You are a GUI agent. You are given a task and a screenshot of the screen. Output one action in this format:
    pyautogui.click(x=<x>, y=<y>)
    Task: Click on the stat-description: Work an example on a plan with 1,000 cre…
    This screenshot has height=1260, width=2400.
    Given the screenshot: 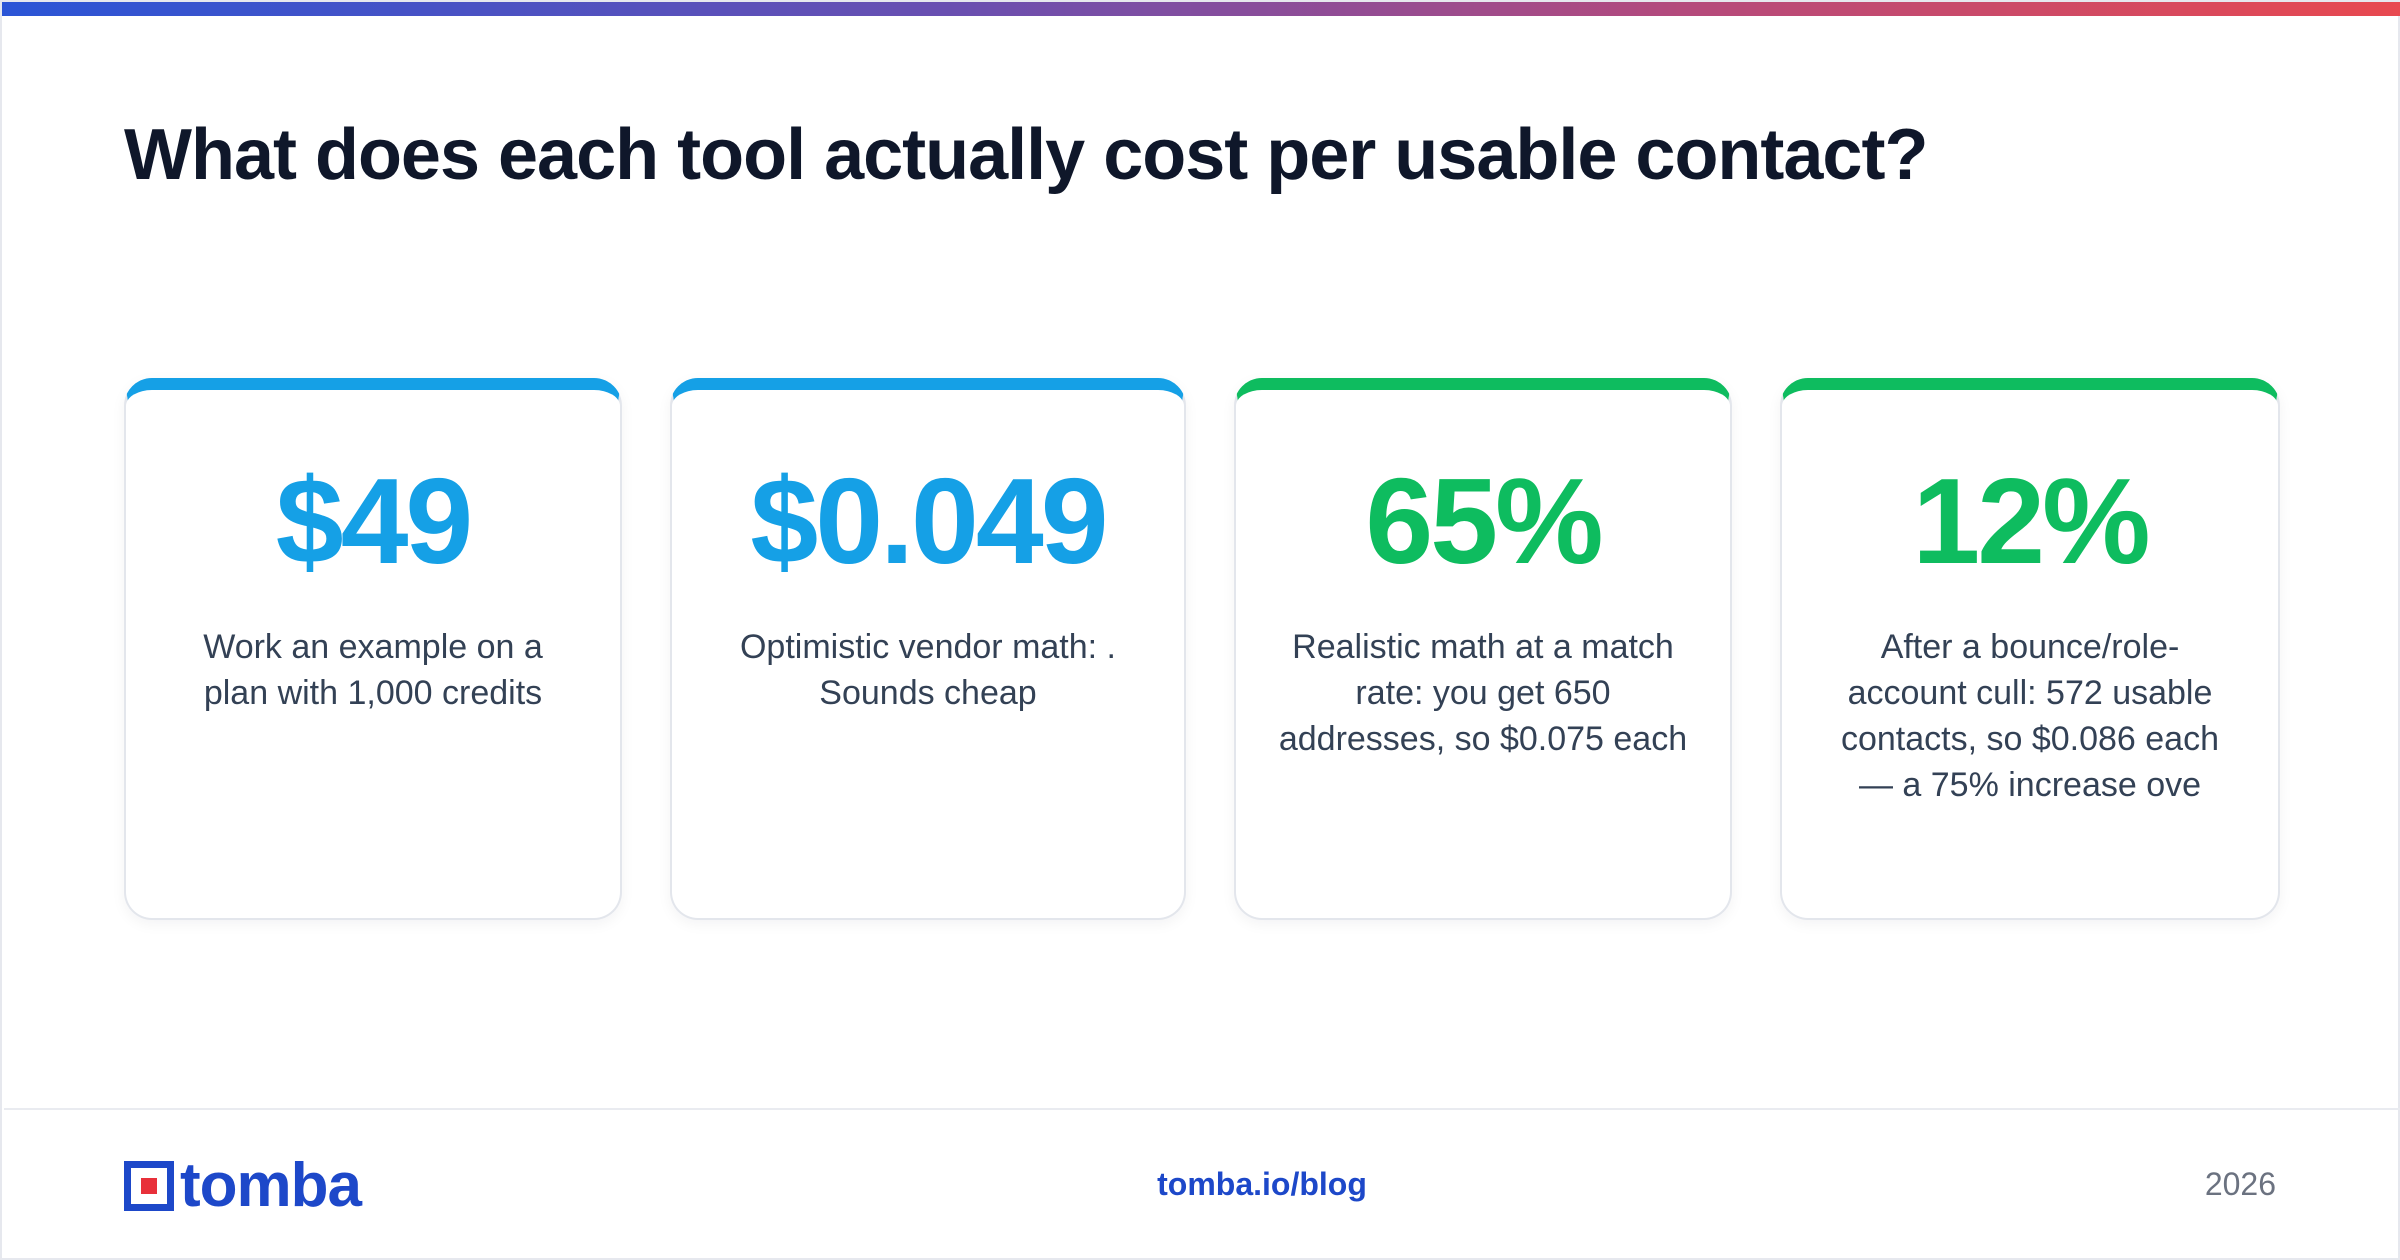 What is the action you would take?
    pyautogui.click(x=373, y=670)
    